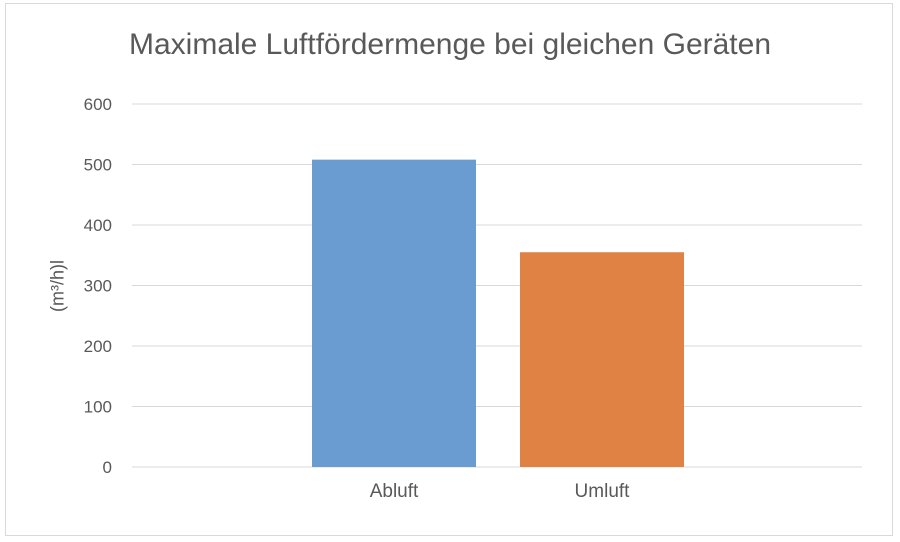 This screenshot has width=900, height=542. What do you see at coordinates (602, 359) in the screenshot?
I see `bar-umluft` at bounding box center [602, 359].